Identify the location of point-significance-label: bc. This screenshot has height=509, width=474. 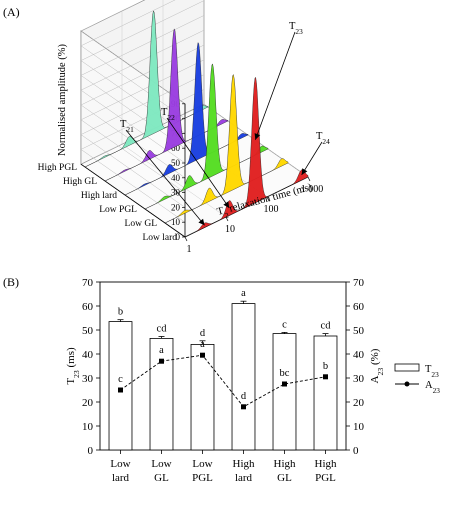
(285, 373).